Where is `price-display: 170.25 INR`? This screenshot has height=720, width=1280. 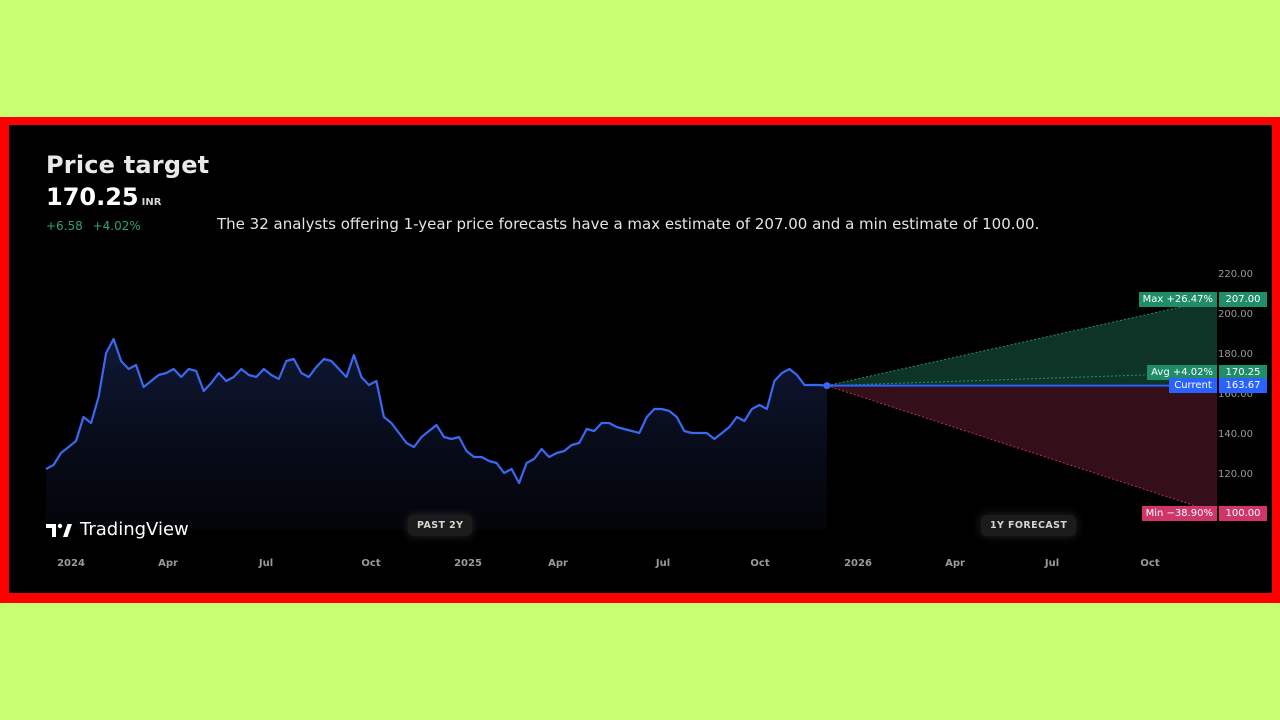 price-display: 170.25 INR is located at coordinates (103, 197).